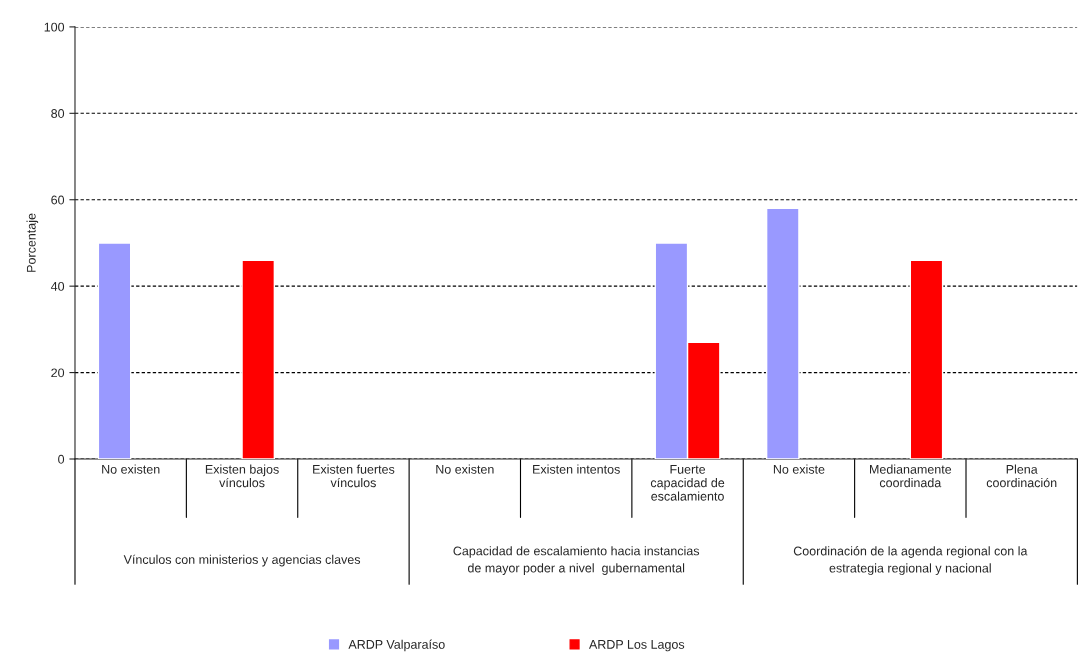 The image size is (1079, 656). I want to click on y-tick-label: 0, so click(61, 459).